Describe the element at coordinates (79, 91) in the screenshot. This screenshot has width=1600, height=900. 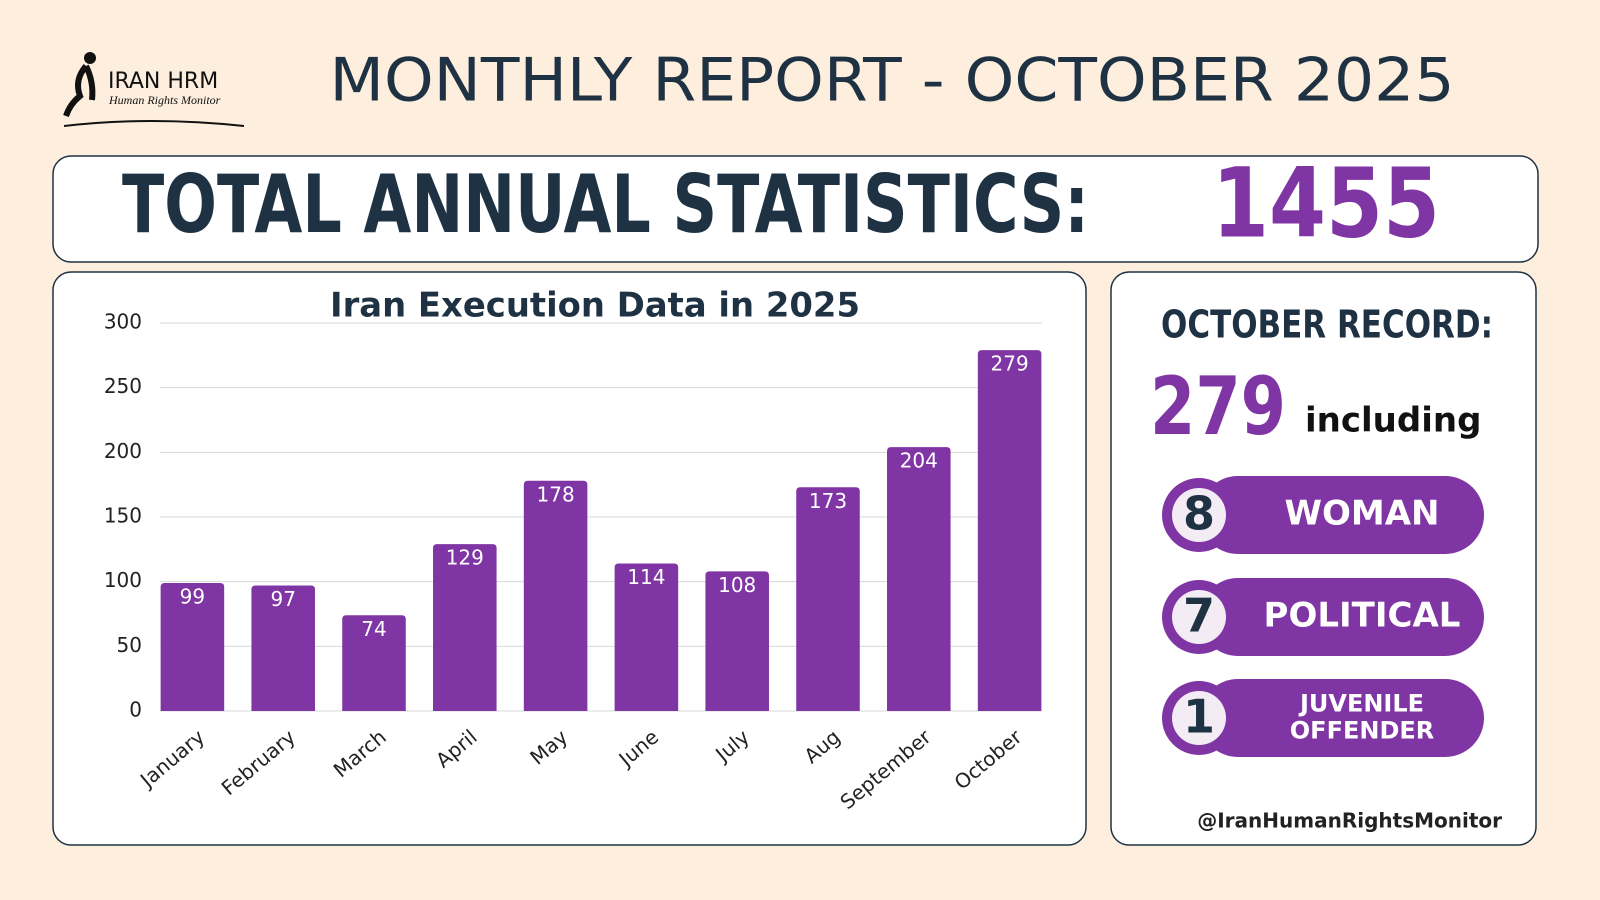
I see `logo-figure` at that location.